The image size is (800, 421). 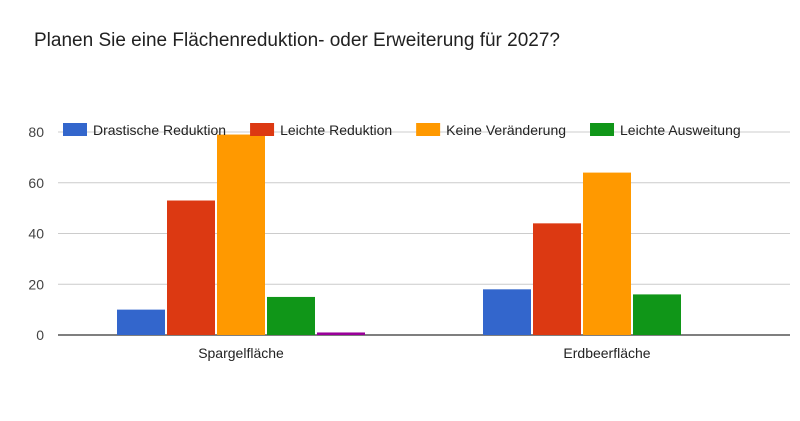 I want to click on y-axis-ticks: 0 20 40 60 80, so click(x=36, y=233).